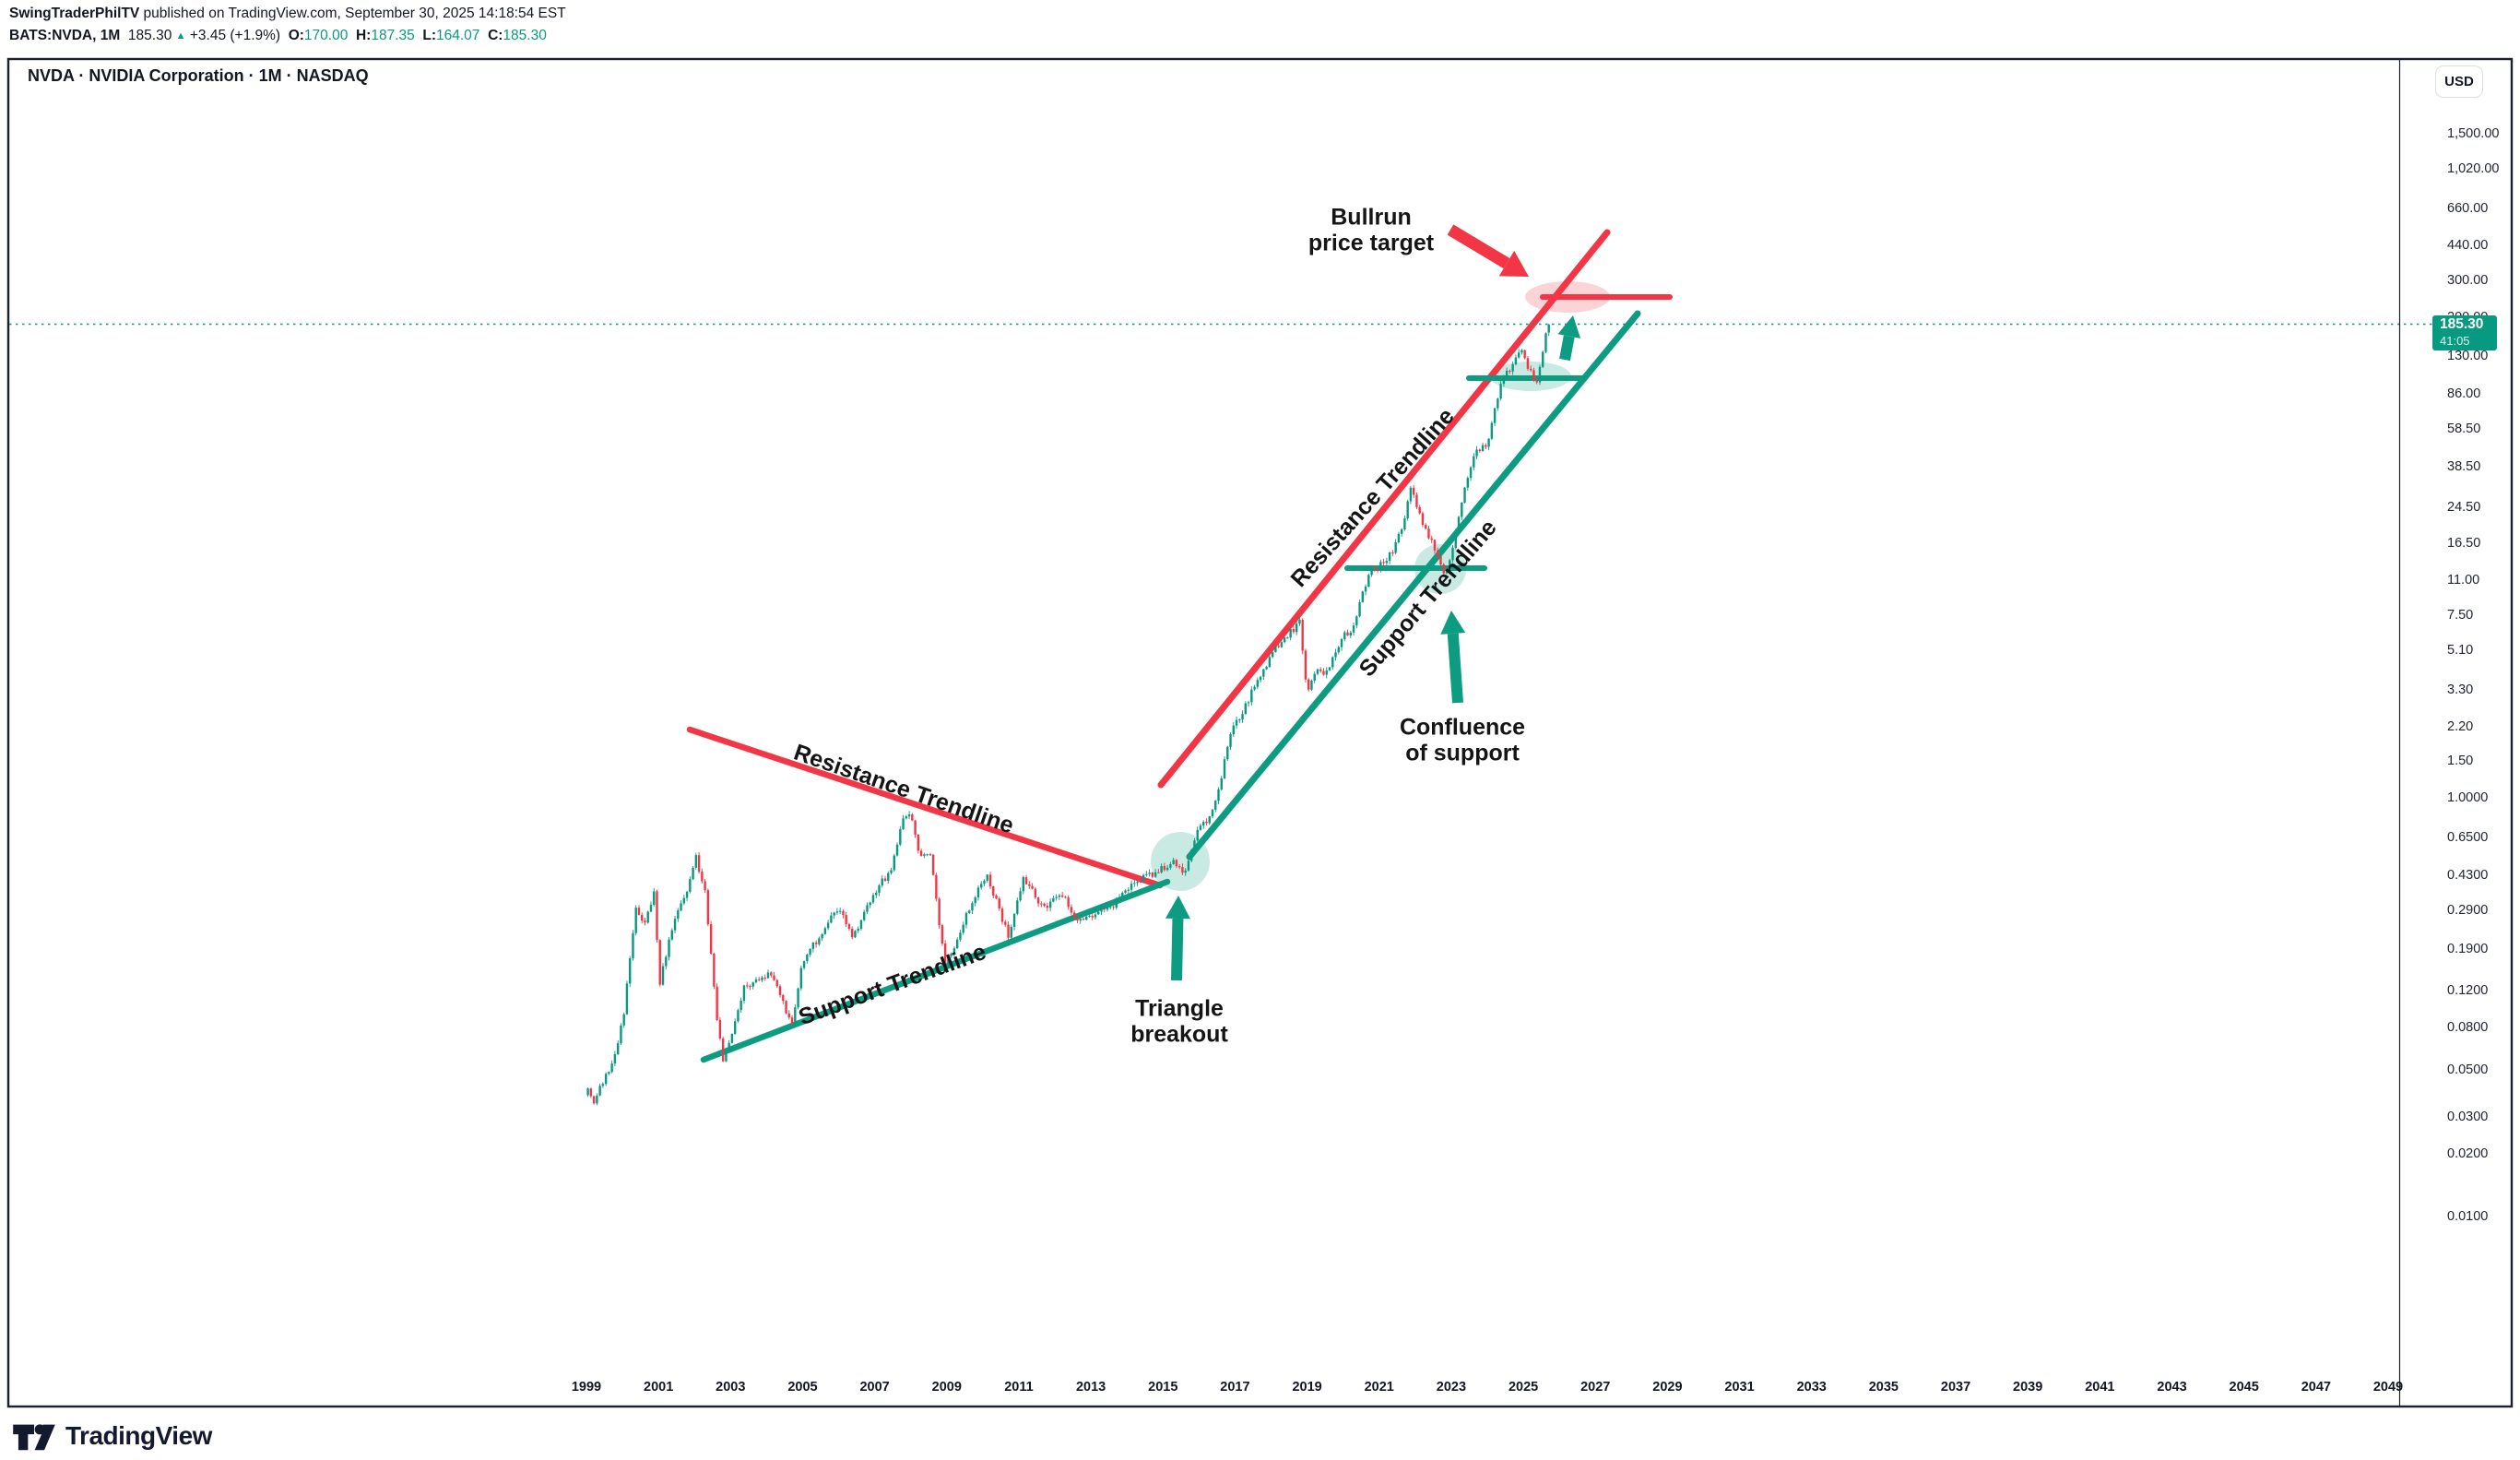 This screenshot has width=2520, height=1460. Describe the element at coordinates (2468, 1116) in the screenshot. I see `price-tick-label: 0.0300` at that location.